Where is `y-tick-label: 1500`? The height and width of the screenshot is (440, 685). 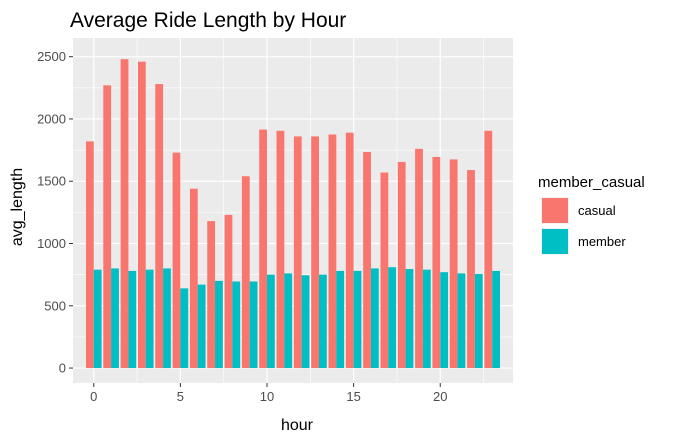 y-tick-label: 1500 is located at coordinates (51, 181).